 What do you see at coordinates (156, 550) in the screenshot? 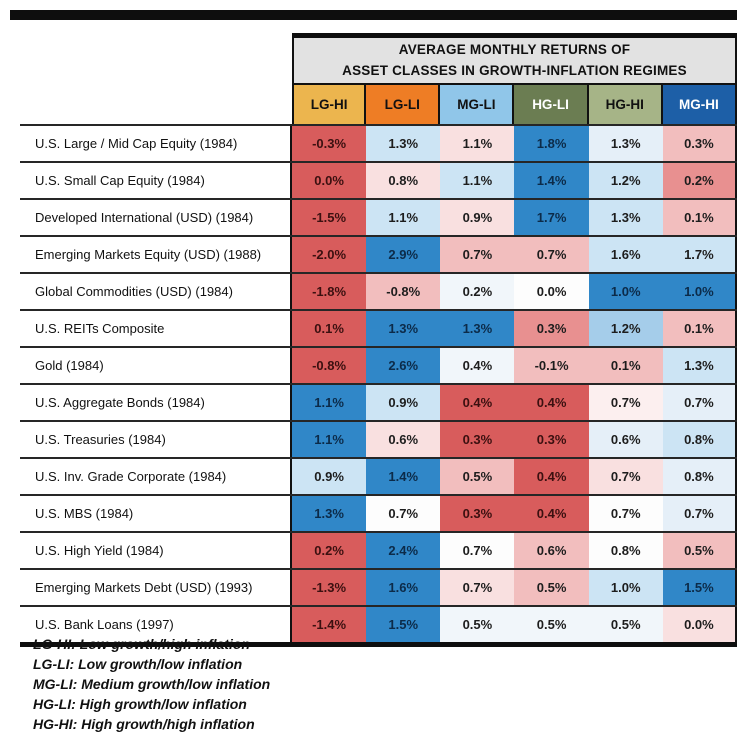
I see `row-label: U.S. High Yield (1984)` at bounding box center [156, 550].